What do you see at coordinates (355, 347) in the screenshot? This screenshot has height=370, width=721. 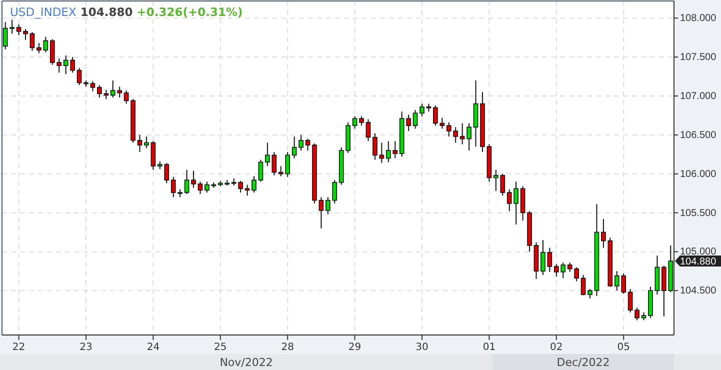 I see `x-tick-label: 29` at bounding box center [355, 347].